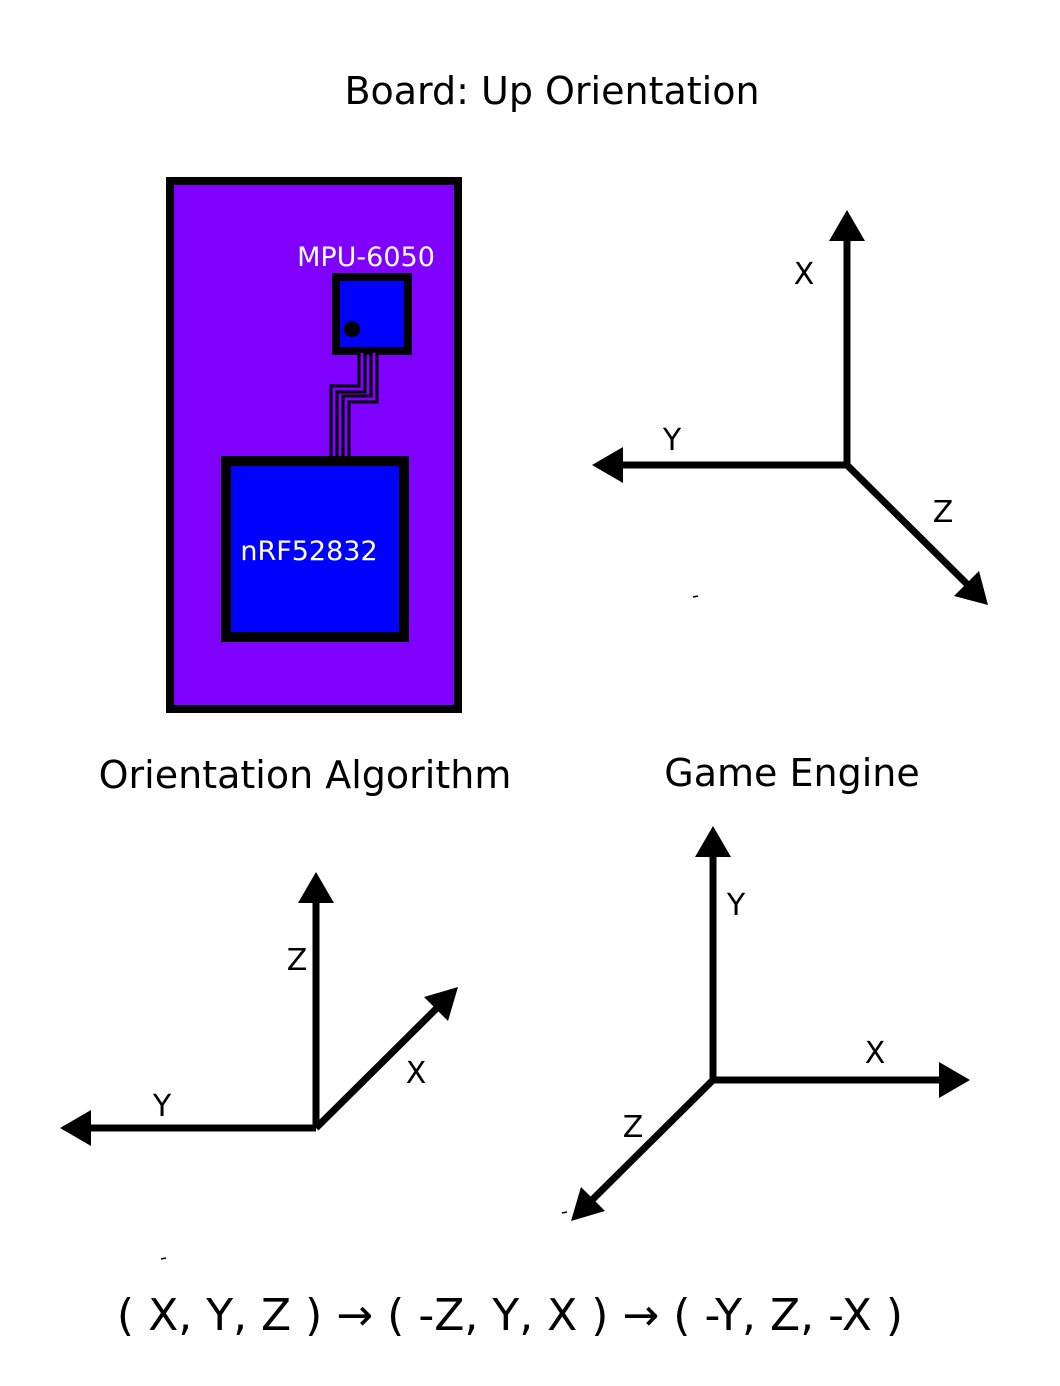  What do you see at coordinates (551, 91) in the screenshot?
I see `board-title: Board: Up Orientation` at bounding box center [551, 91].